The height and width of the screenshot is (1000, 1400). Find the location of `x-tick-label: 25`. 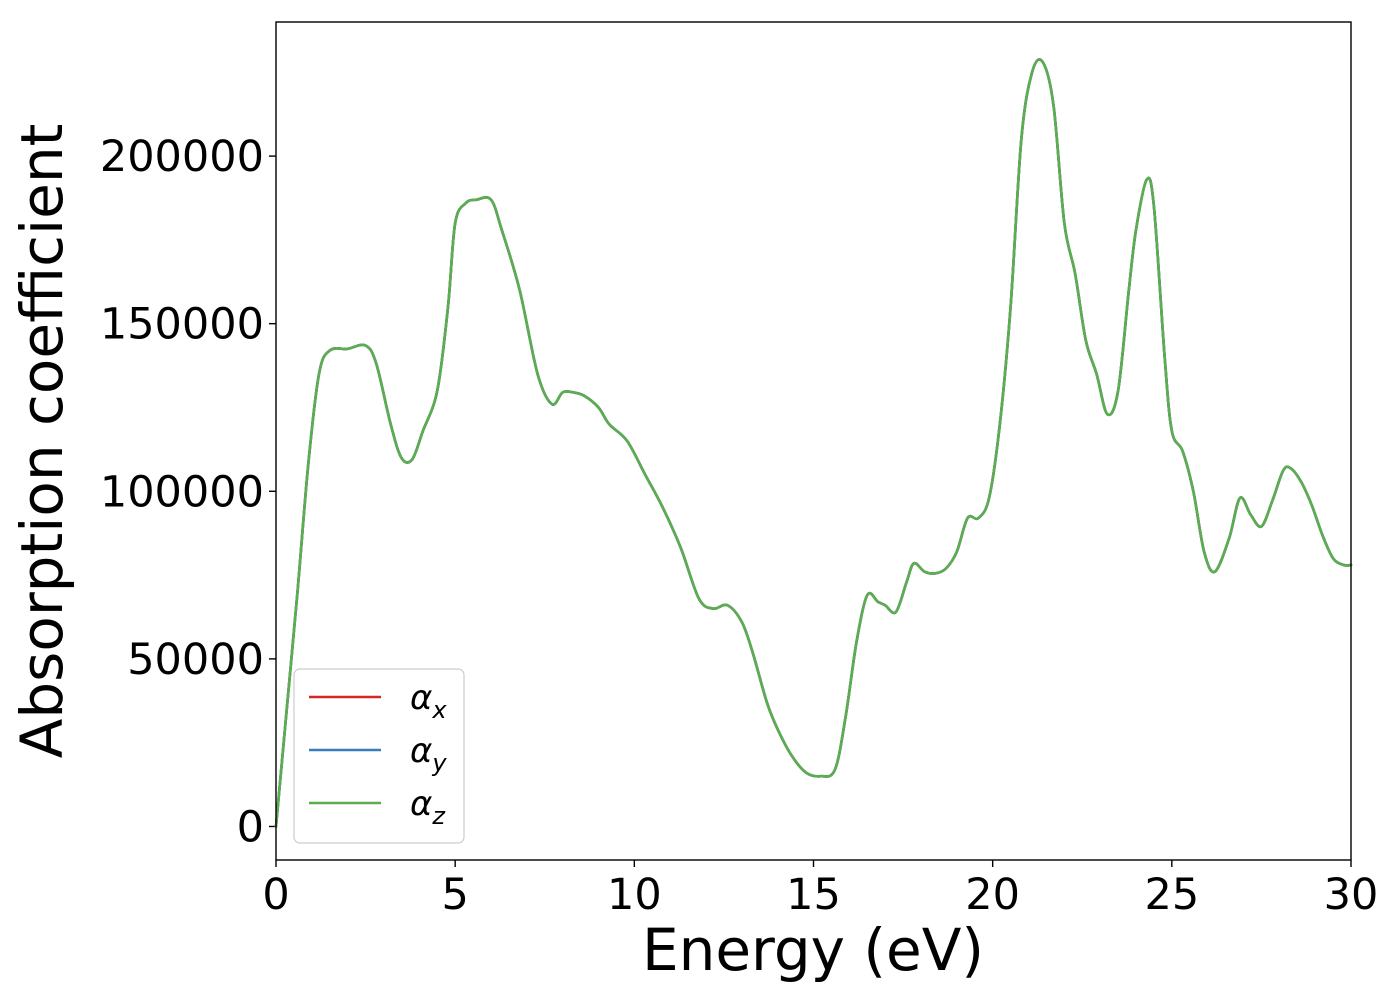

x-tick-label: 25 is located at coordinates (1171, 895).